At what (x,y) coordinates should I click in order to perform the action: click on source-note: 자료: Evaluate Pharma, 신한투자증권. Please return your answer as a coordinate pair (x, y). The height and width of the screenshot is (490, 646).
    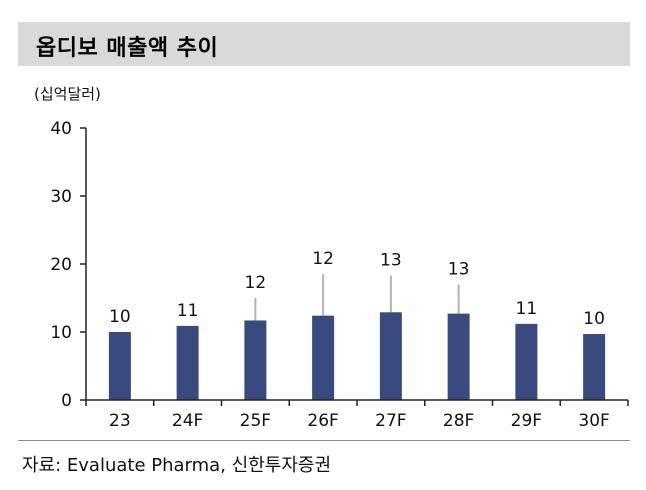
    Looking at the image, I should click on (176, 465).